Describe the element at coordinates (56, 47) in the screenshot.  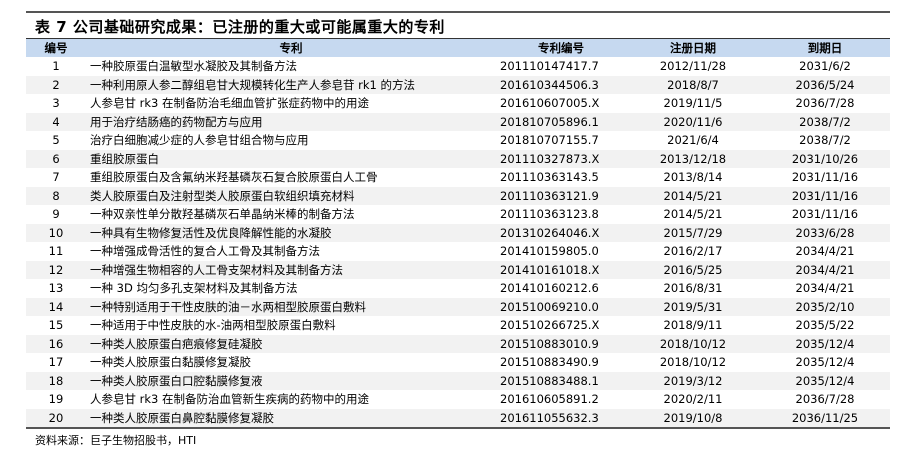
I see `header-number: 编号` at that location.